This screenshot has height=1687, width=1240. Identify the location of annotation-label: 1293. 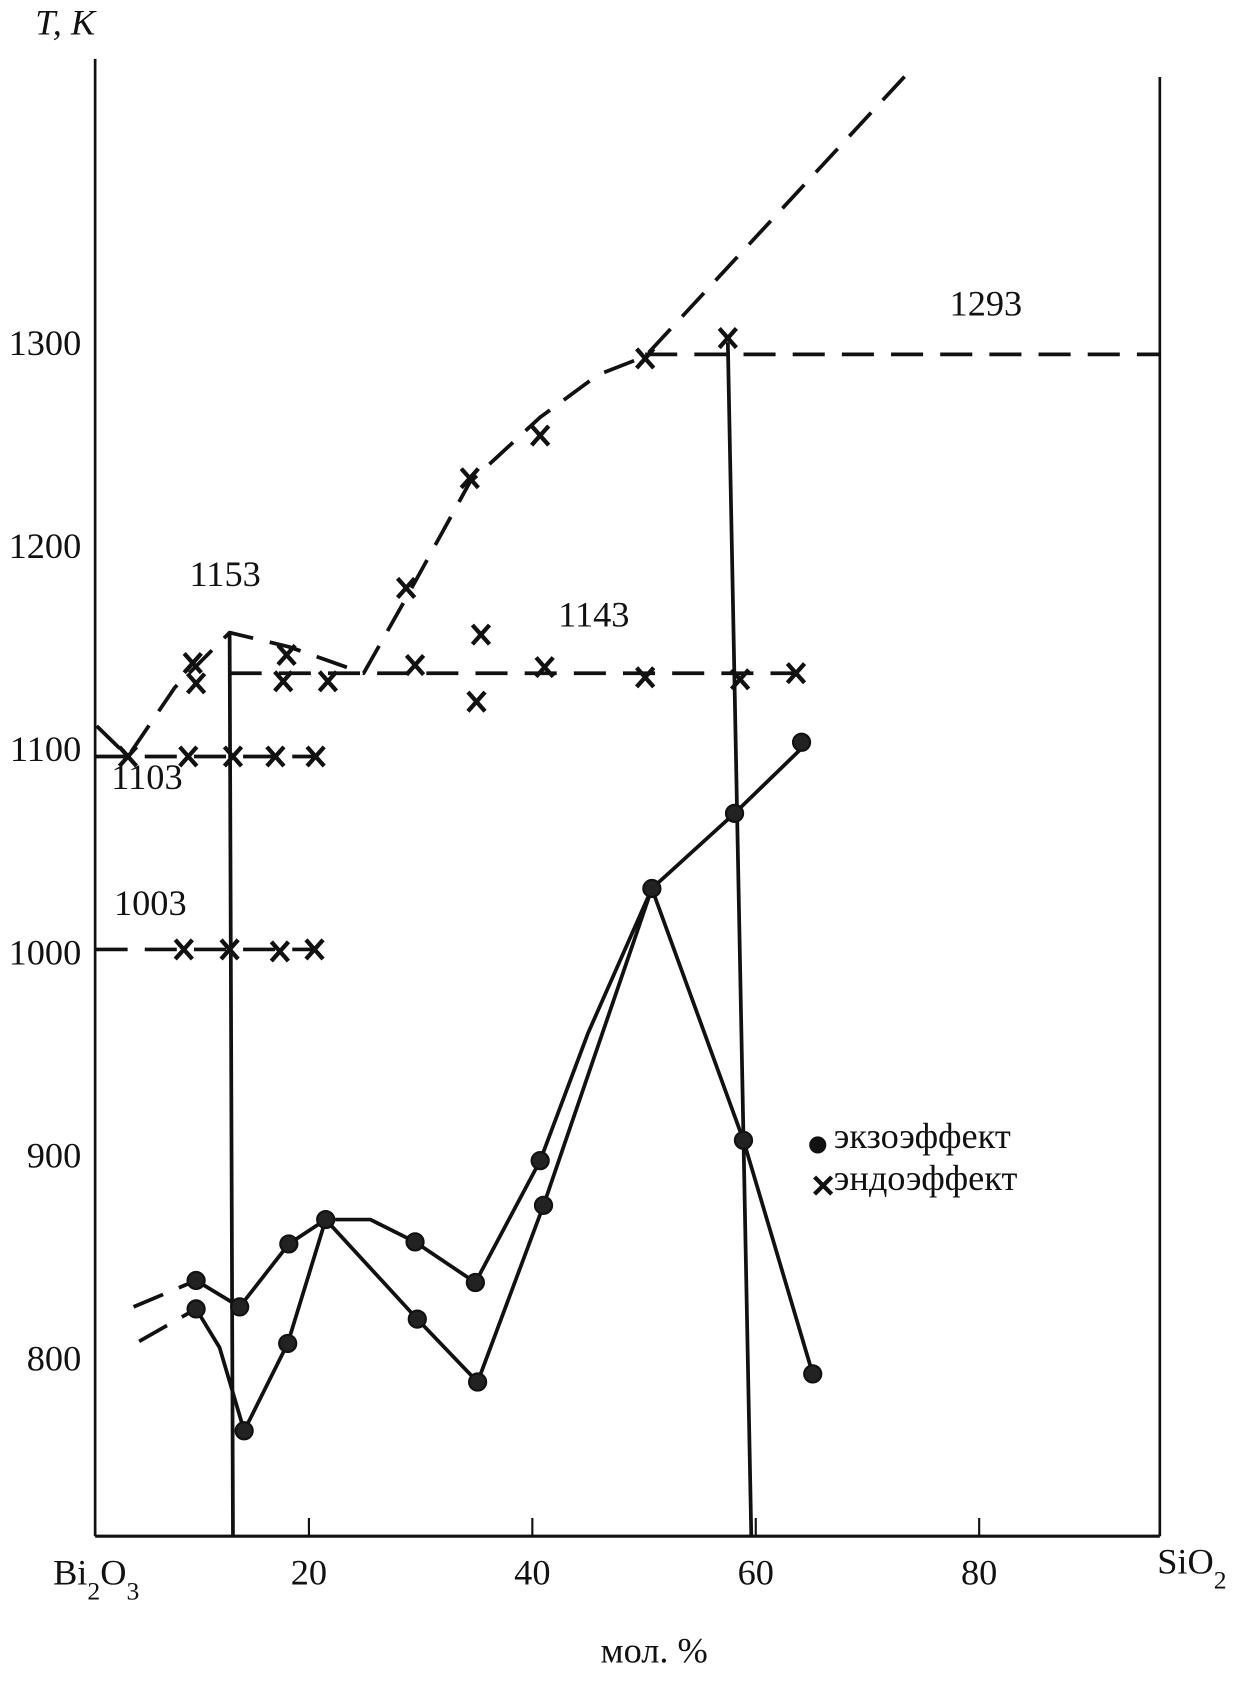
(986, 304).